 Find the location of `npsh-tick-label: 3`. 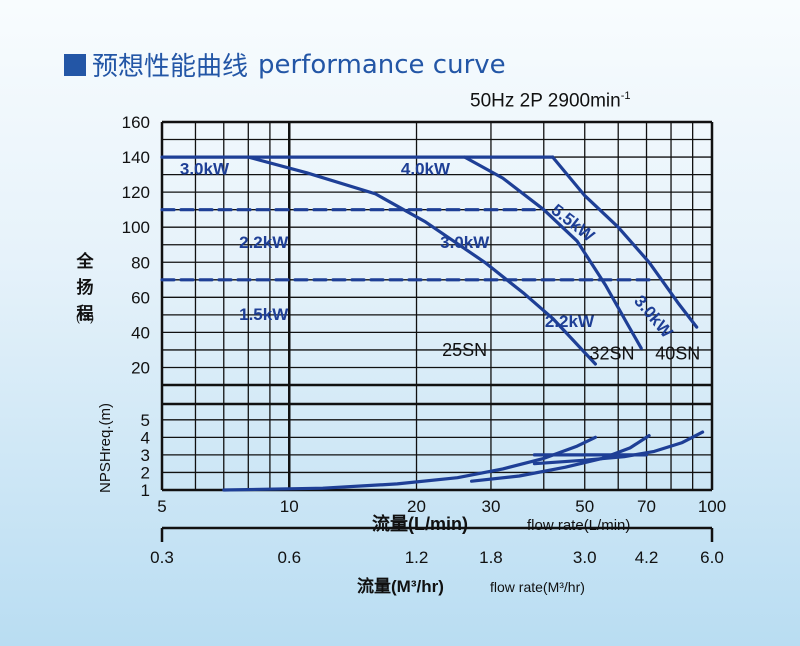

npsh-tick-label: 3 is located at coordinates (145, 455).